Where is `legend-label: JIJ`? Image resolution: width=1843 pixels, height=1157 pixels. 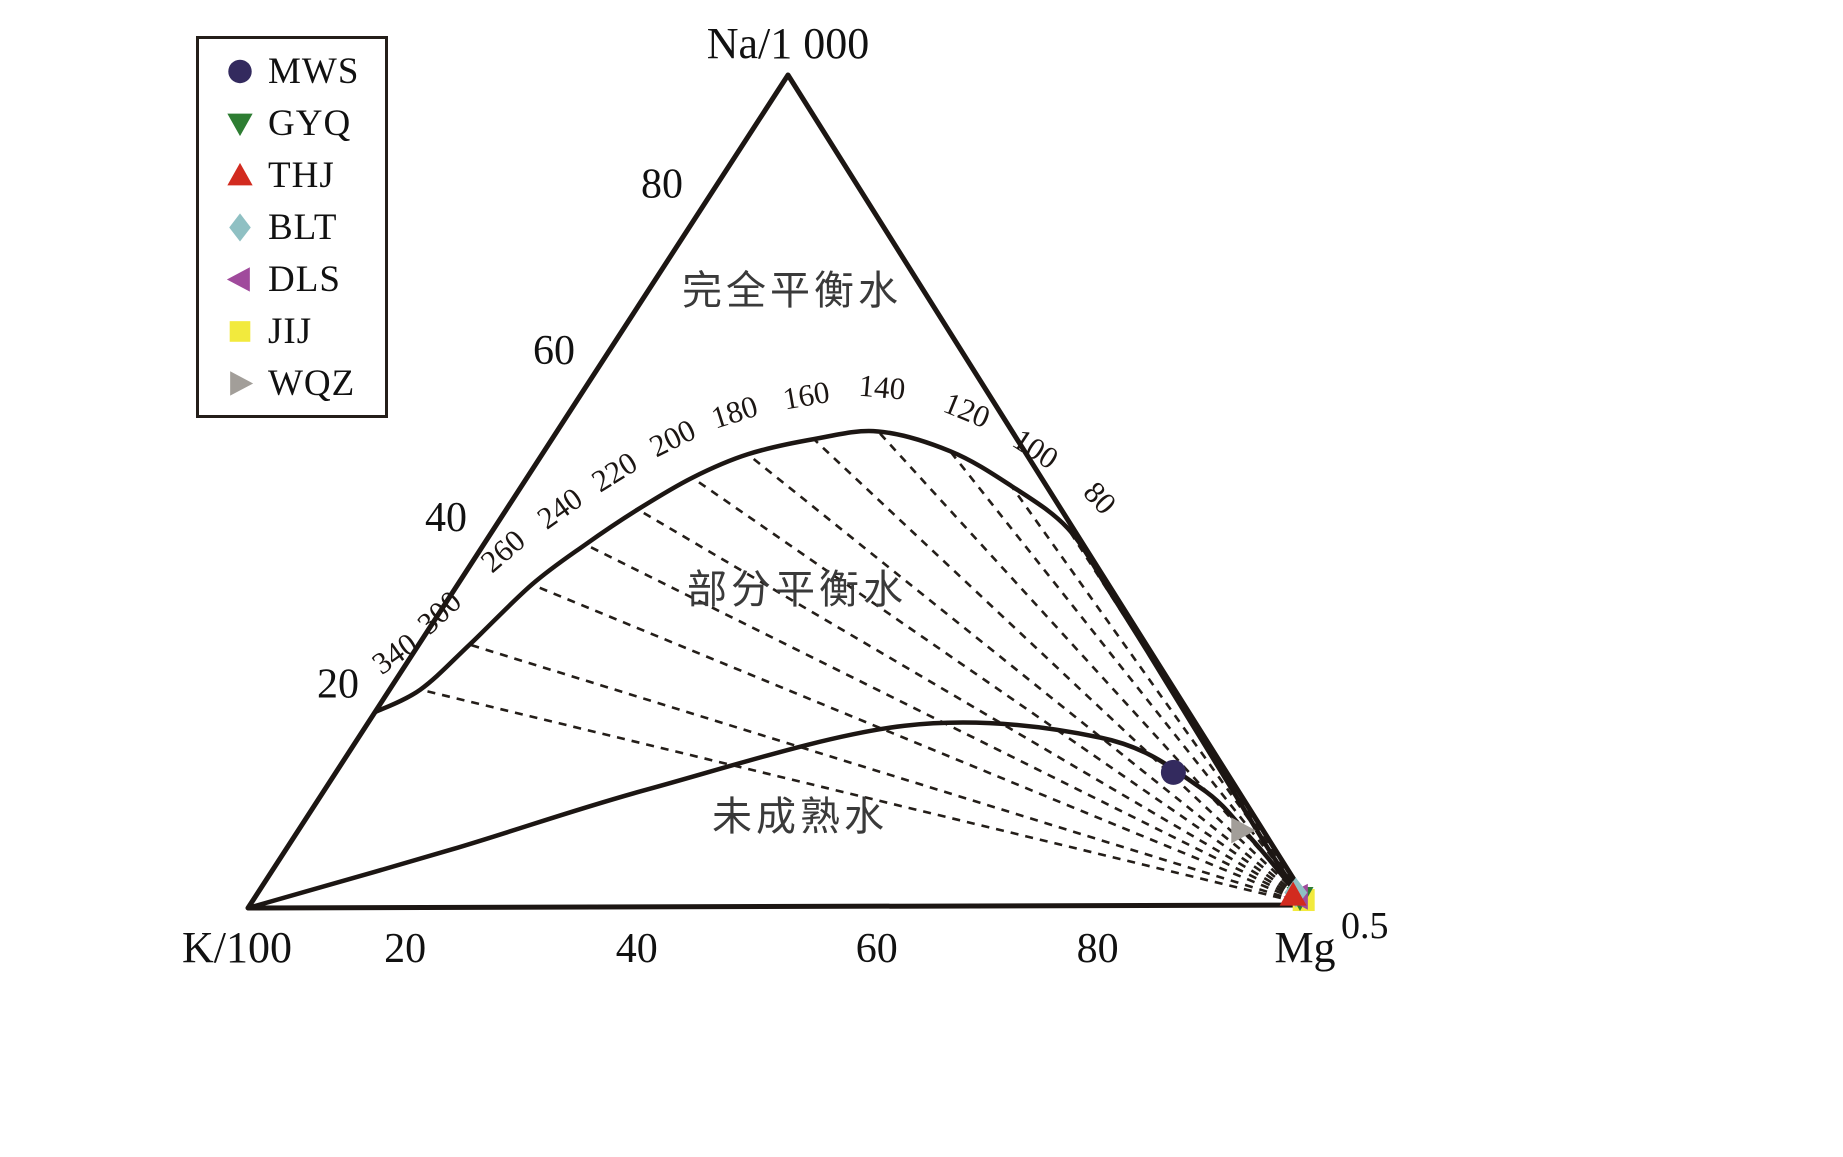
legend-label: JIJ is located at coordinates (290, 331).